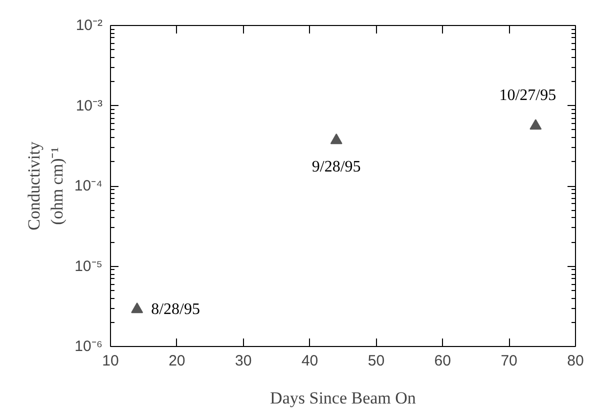 Image resolution: width=597 pixels, height=420 pixels. What do you see at coordinates (177, 361) in the screenshot?
I see `x-tick-label: 20` at bounding box center [177, 361].